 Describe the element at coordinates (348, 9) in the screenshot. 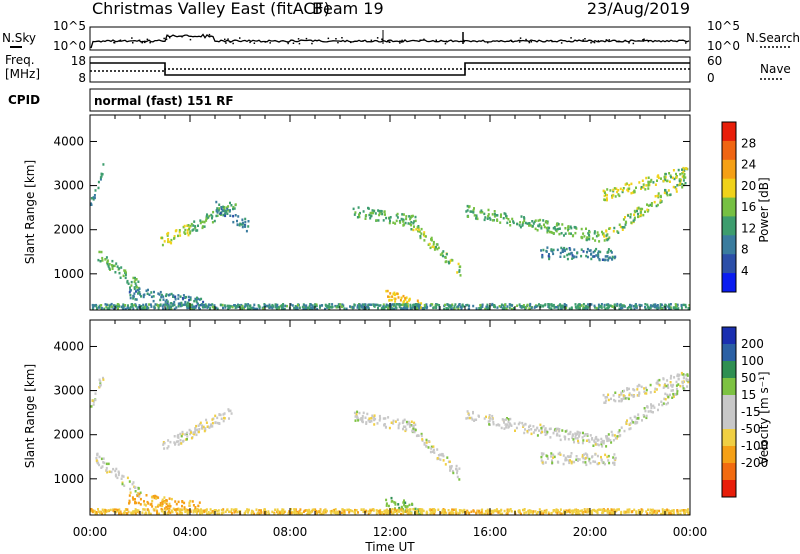

I see `beam-label: Beam 19` at that location.